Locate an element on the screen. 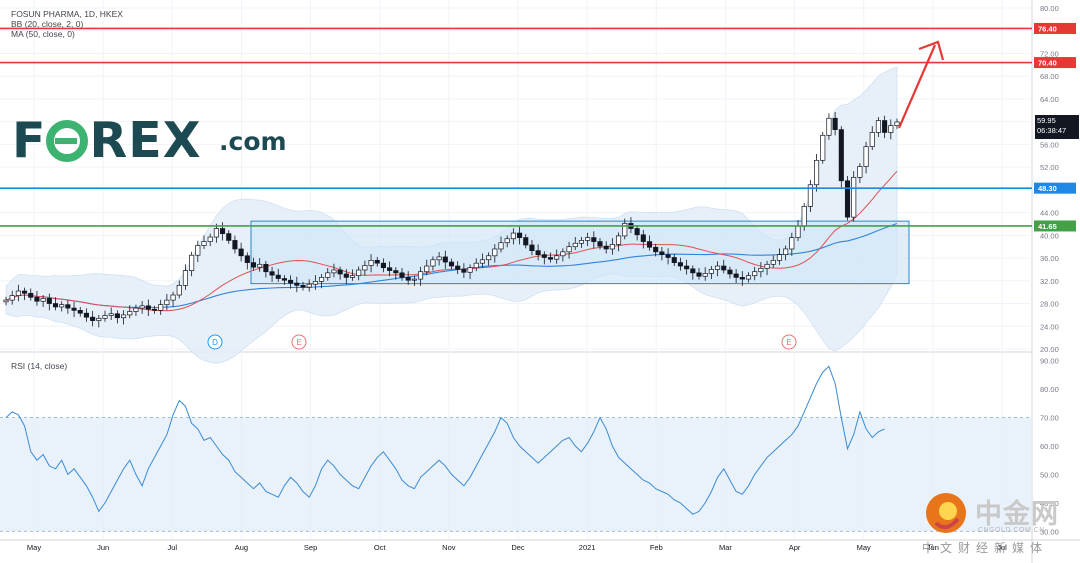 Image resolution: width=1080 pixels, height=563 pixels. time-tick-label: May is located at coordinates (34, 547).